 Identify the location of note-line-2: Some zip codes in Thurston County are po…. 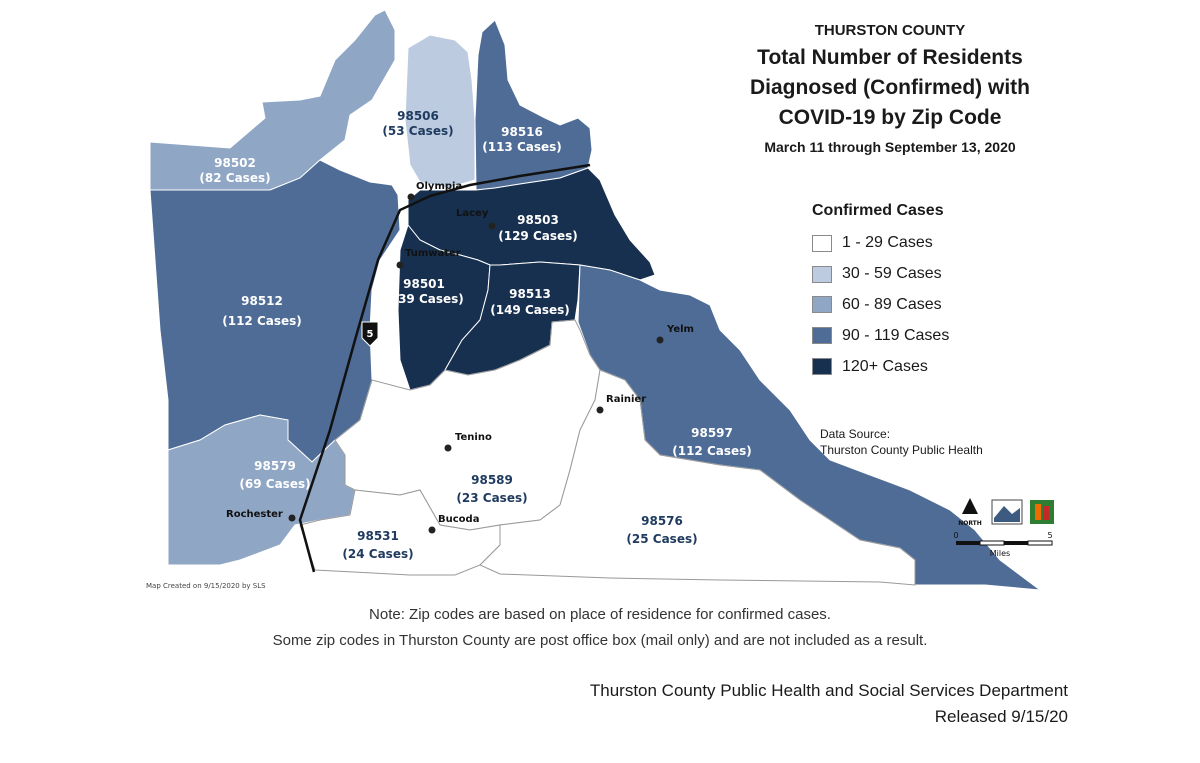
(600, 640).